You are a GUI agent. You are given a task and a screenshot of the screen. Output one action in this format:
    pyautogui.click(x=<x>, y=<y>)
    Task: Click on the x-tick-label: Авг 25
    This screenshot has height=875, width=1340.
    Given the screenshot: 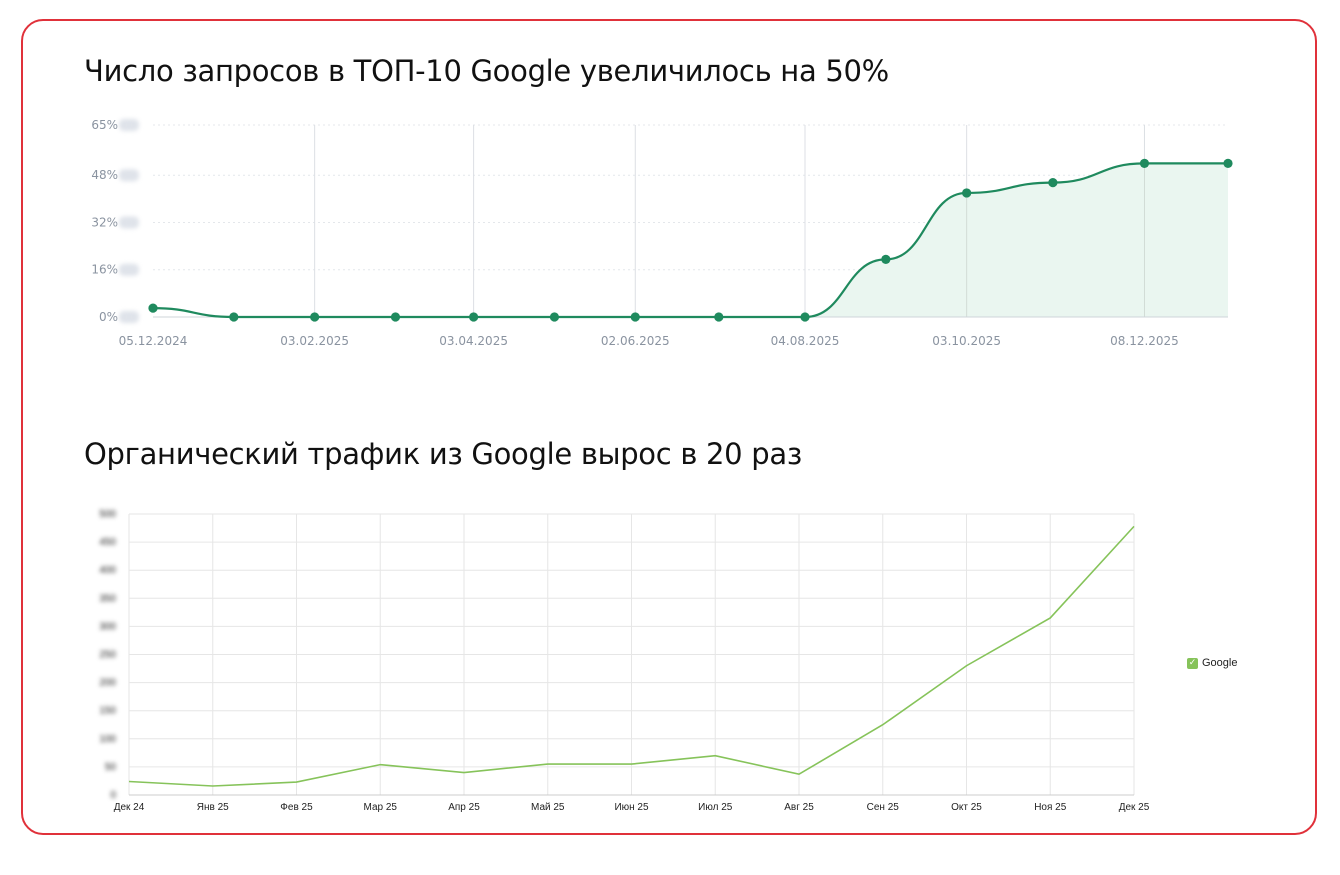 What is the action you would take?
    pyautogui.click(x=799, y=807)
    